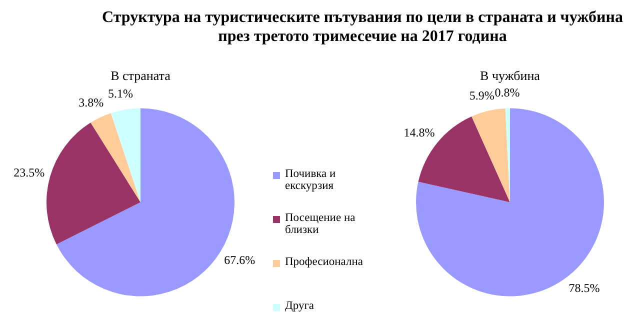 The height and width of the screenshot is (325, 635). Describe the element at coordinates (507, 92) in the screenshot. I see `data-label: 0.8%` at that location.